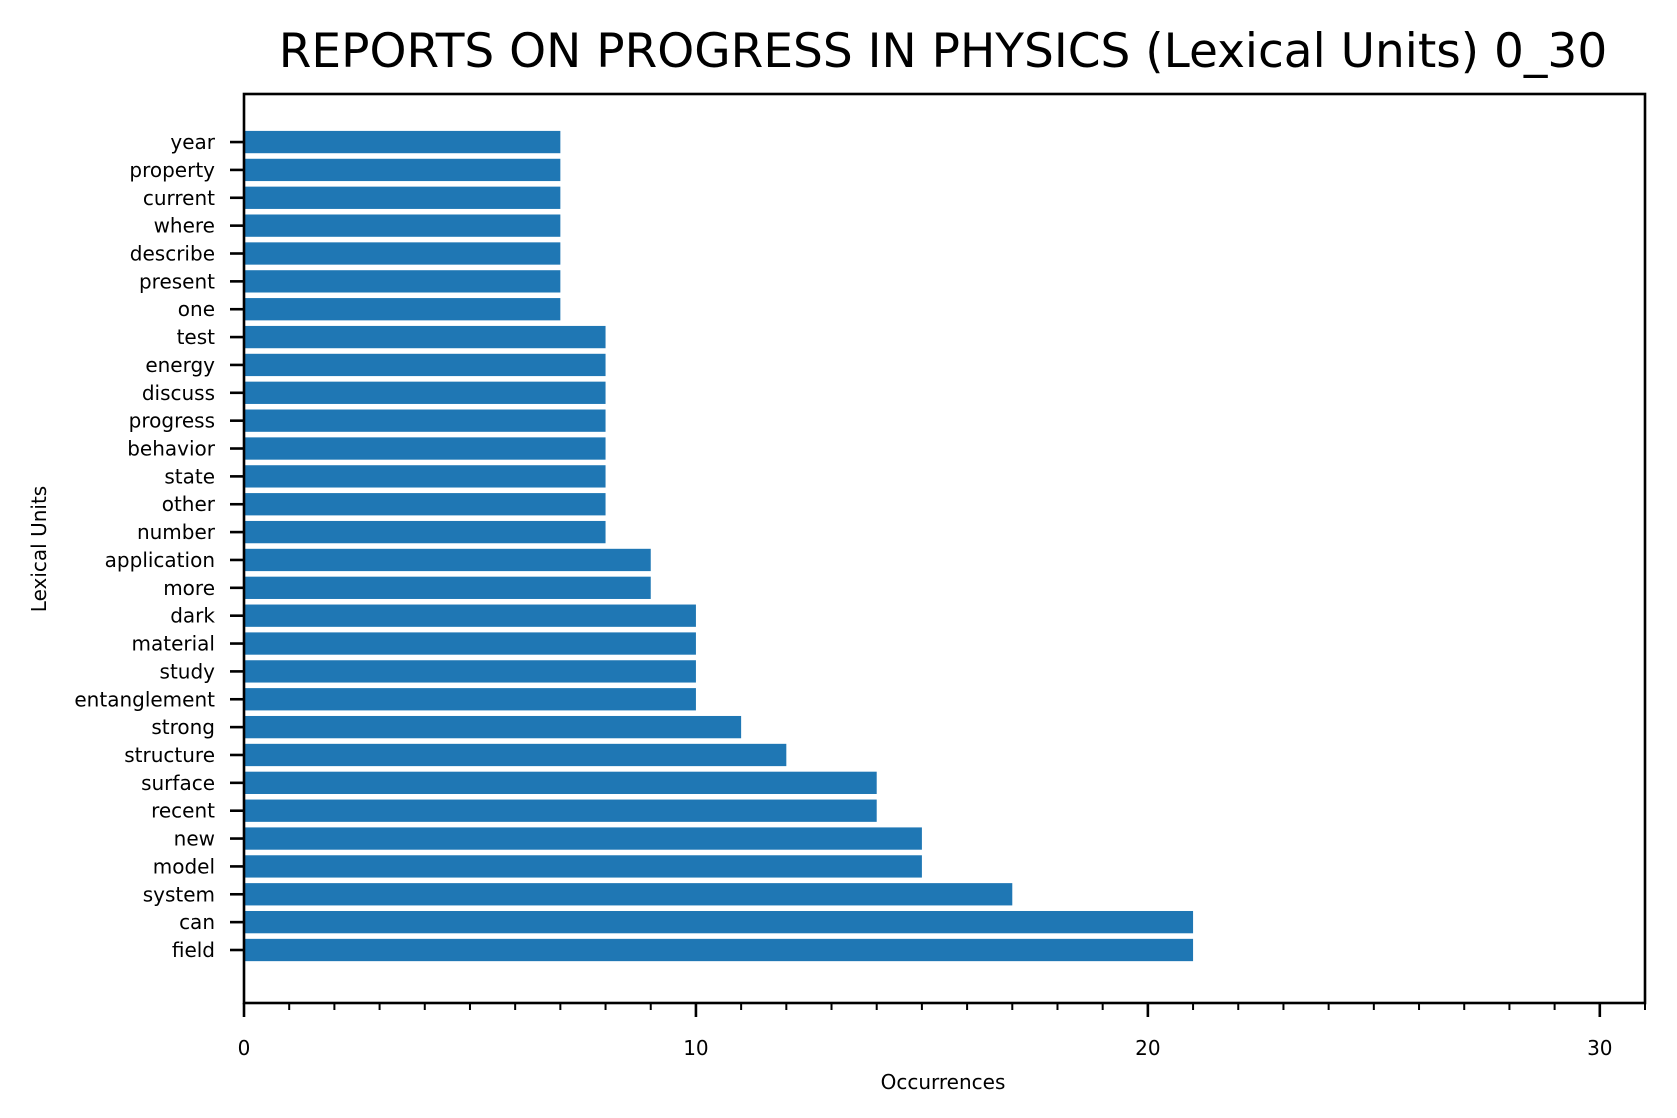 The image size is (1677, 1118). Describe the element at coordinates (196, 337) in the screenshot. I see `y-tick-label-test: test` at that location.